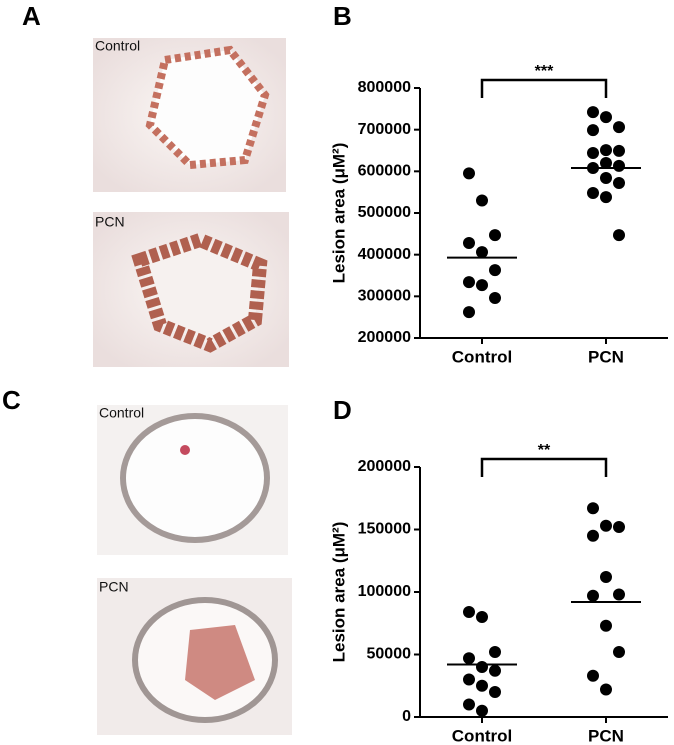 Image resolution: width=674 pixels, height=745 pixels. I want to click on y-tick-label: 400000, so click(384, 254).